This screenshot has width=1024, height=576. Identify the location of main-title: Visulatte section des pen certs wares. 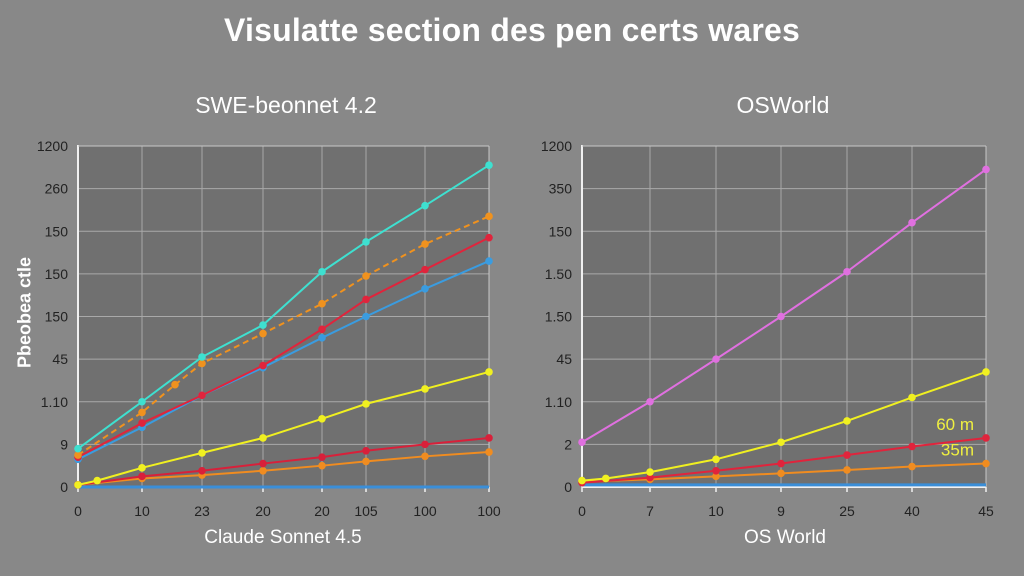
(512, 30).